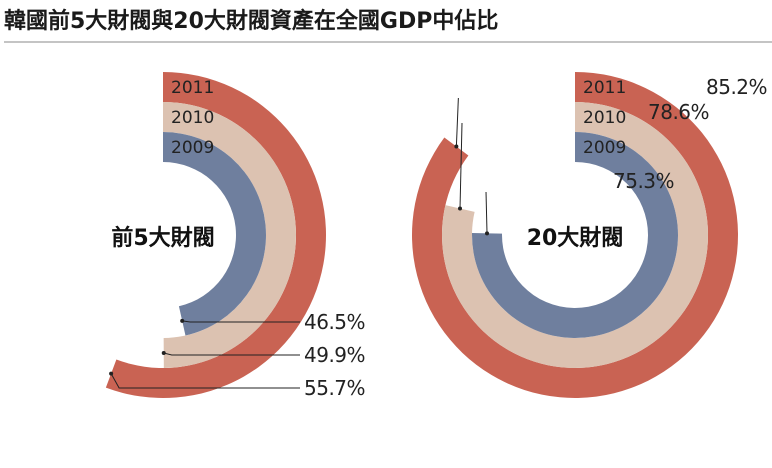 Image resolution: width=772 pixels, height=468 pixels. What do you see at coordinates (334, 388) in the screenshot?
I see `value-label-2011: 55.7%` at bounding box center [334, 388].